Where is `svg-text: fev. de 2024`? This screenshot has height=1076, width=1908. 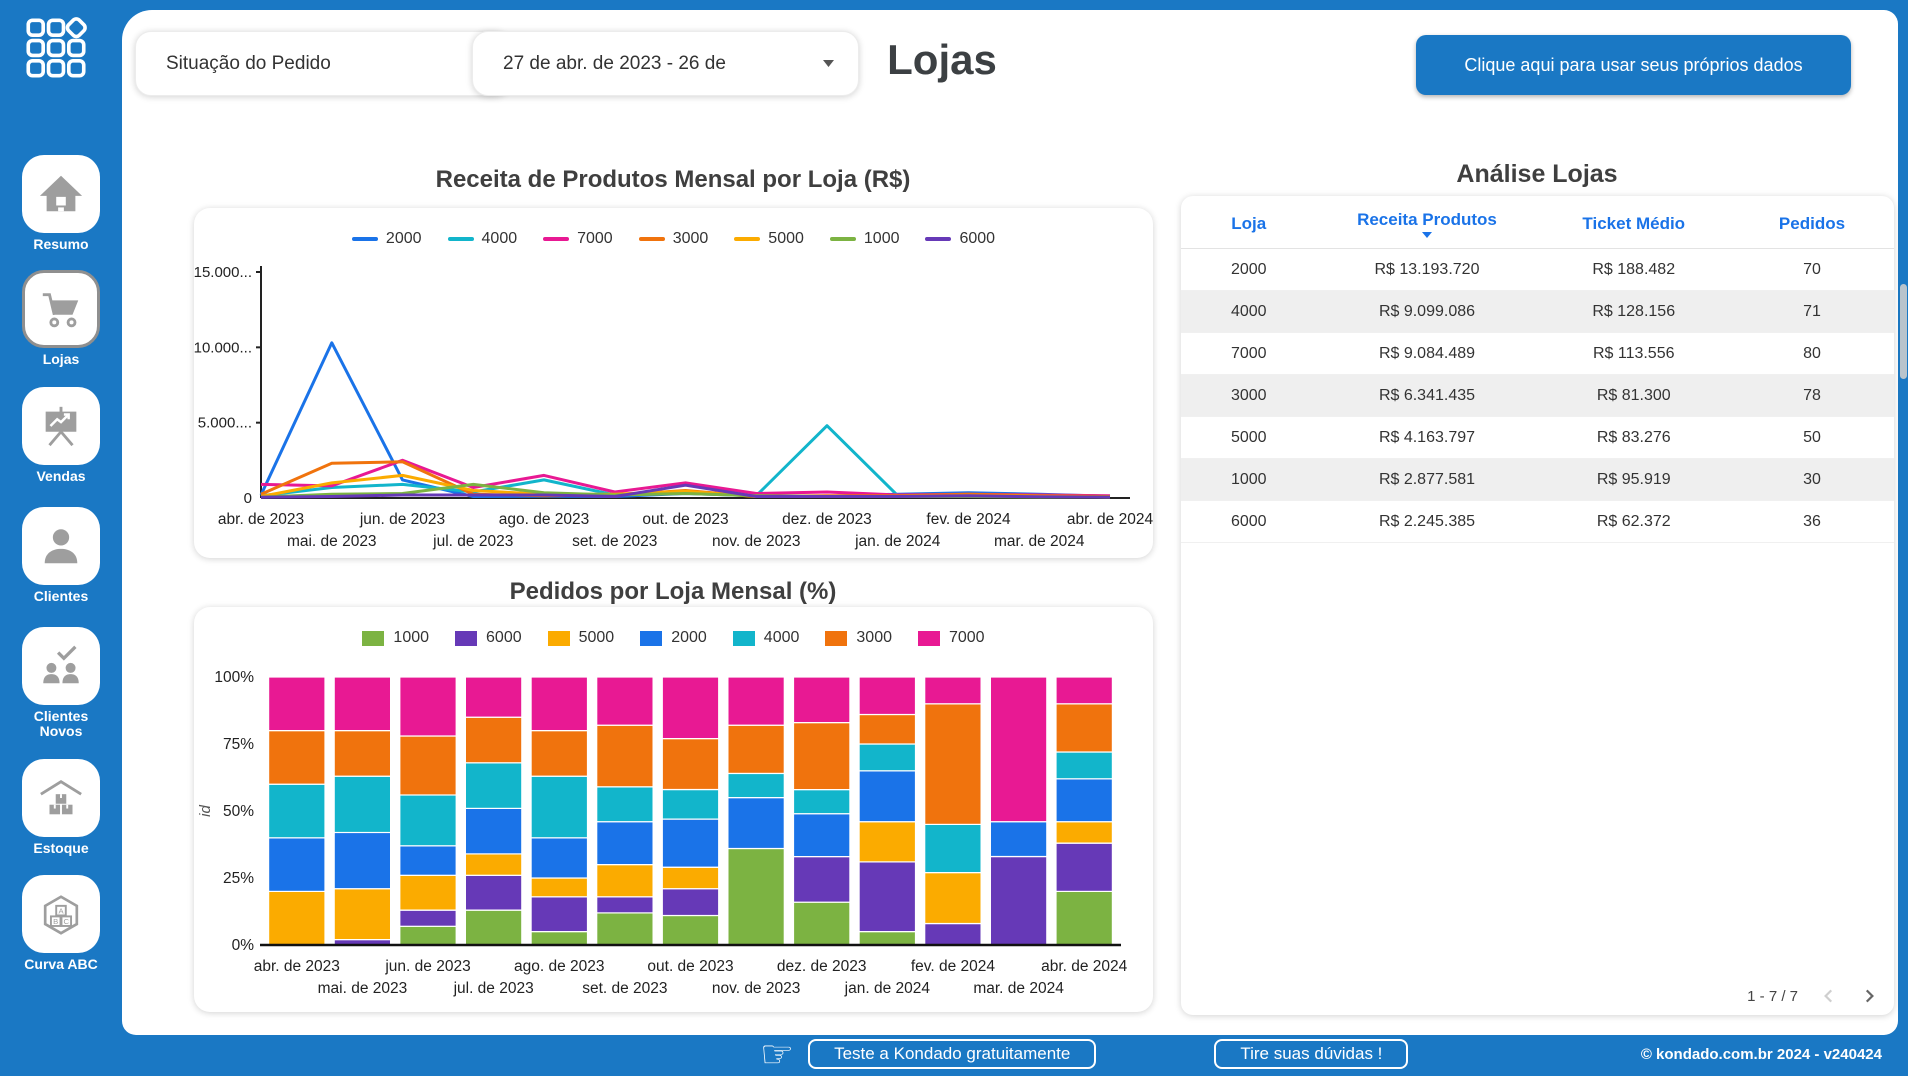
svg-text: fev. de 2024 is located at coordinates (968, 519).